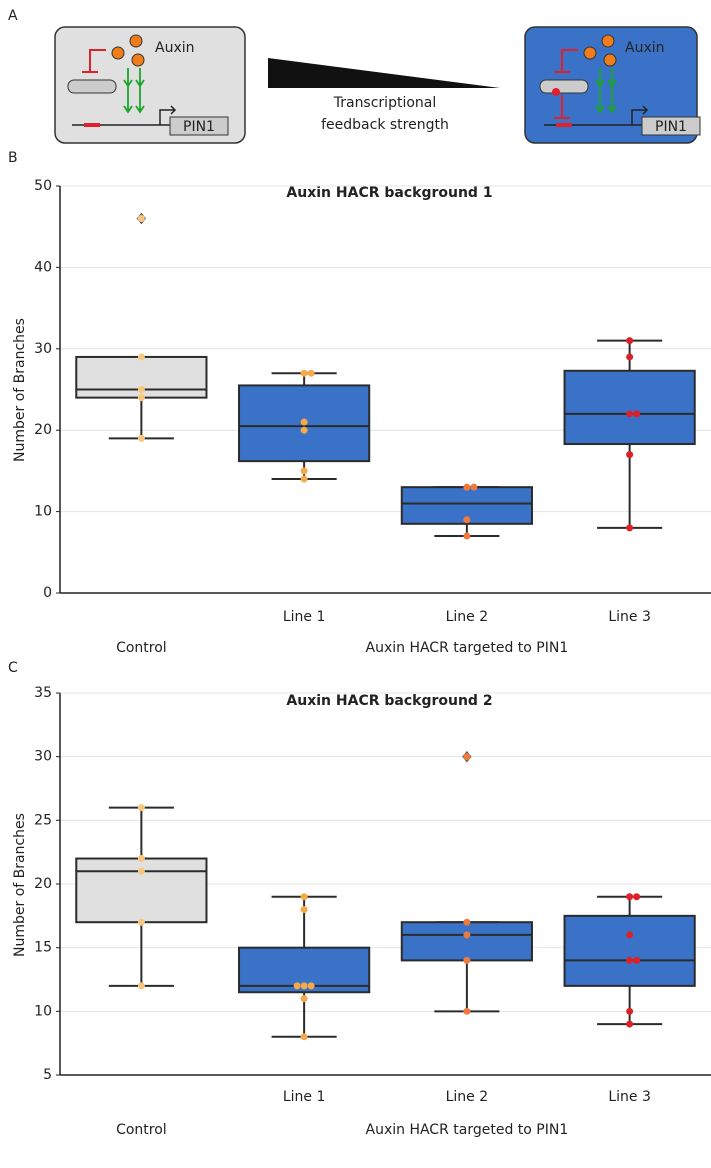 The height and width of the screenshot is (1168, 711). I want to click on diagram-low: Auxin PIN1, so click(150, 85).